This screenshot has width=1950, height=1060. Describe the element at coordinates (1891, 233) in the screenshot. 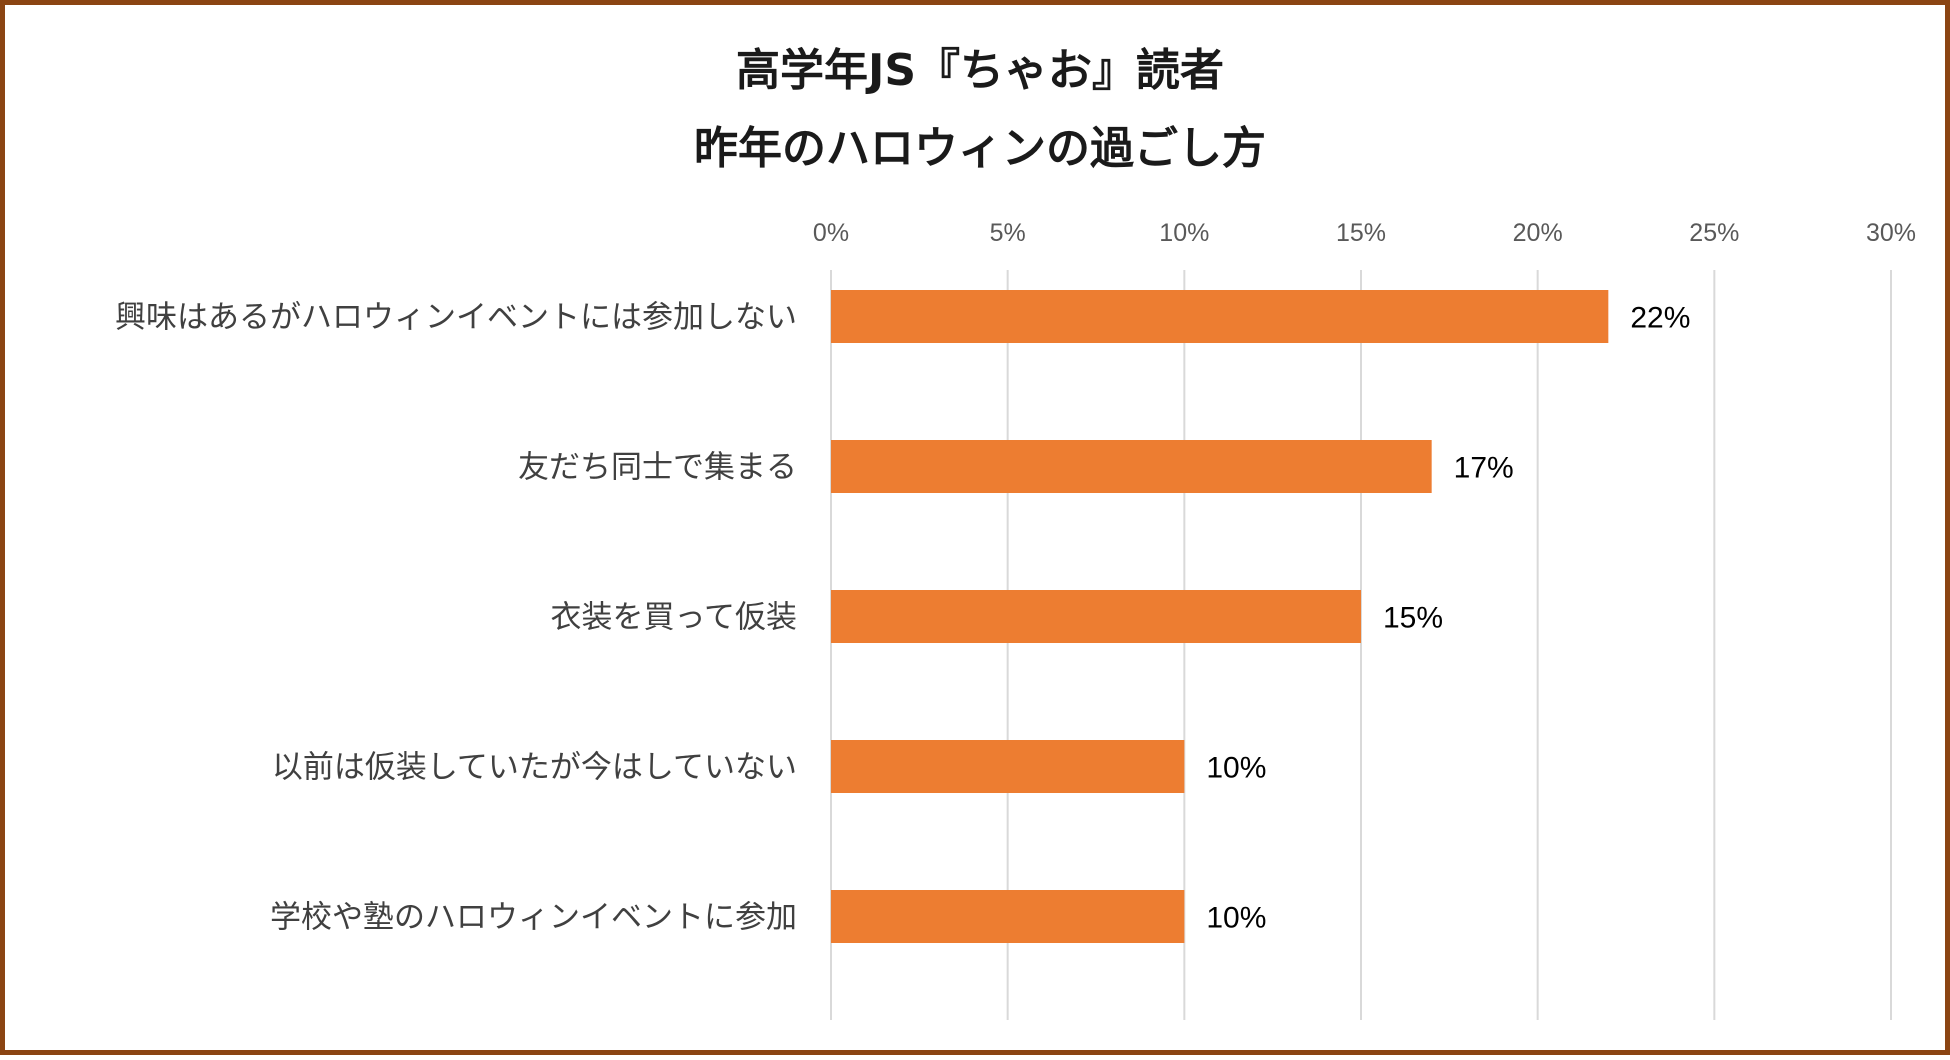

I see `x-tick-label-6: 30%` at that location.